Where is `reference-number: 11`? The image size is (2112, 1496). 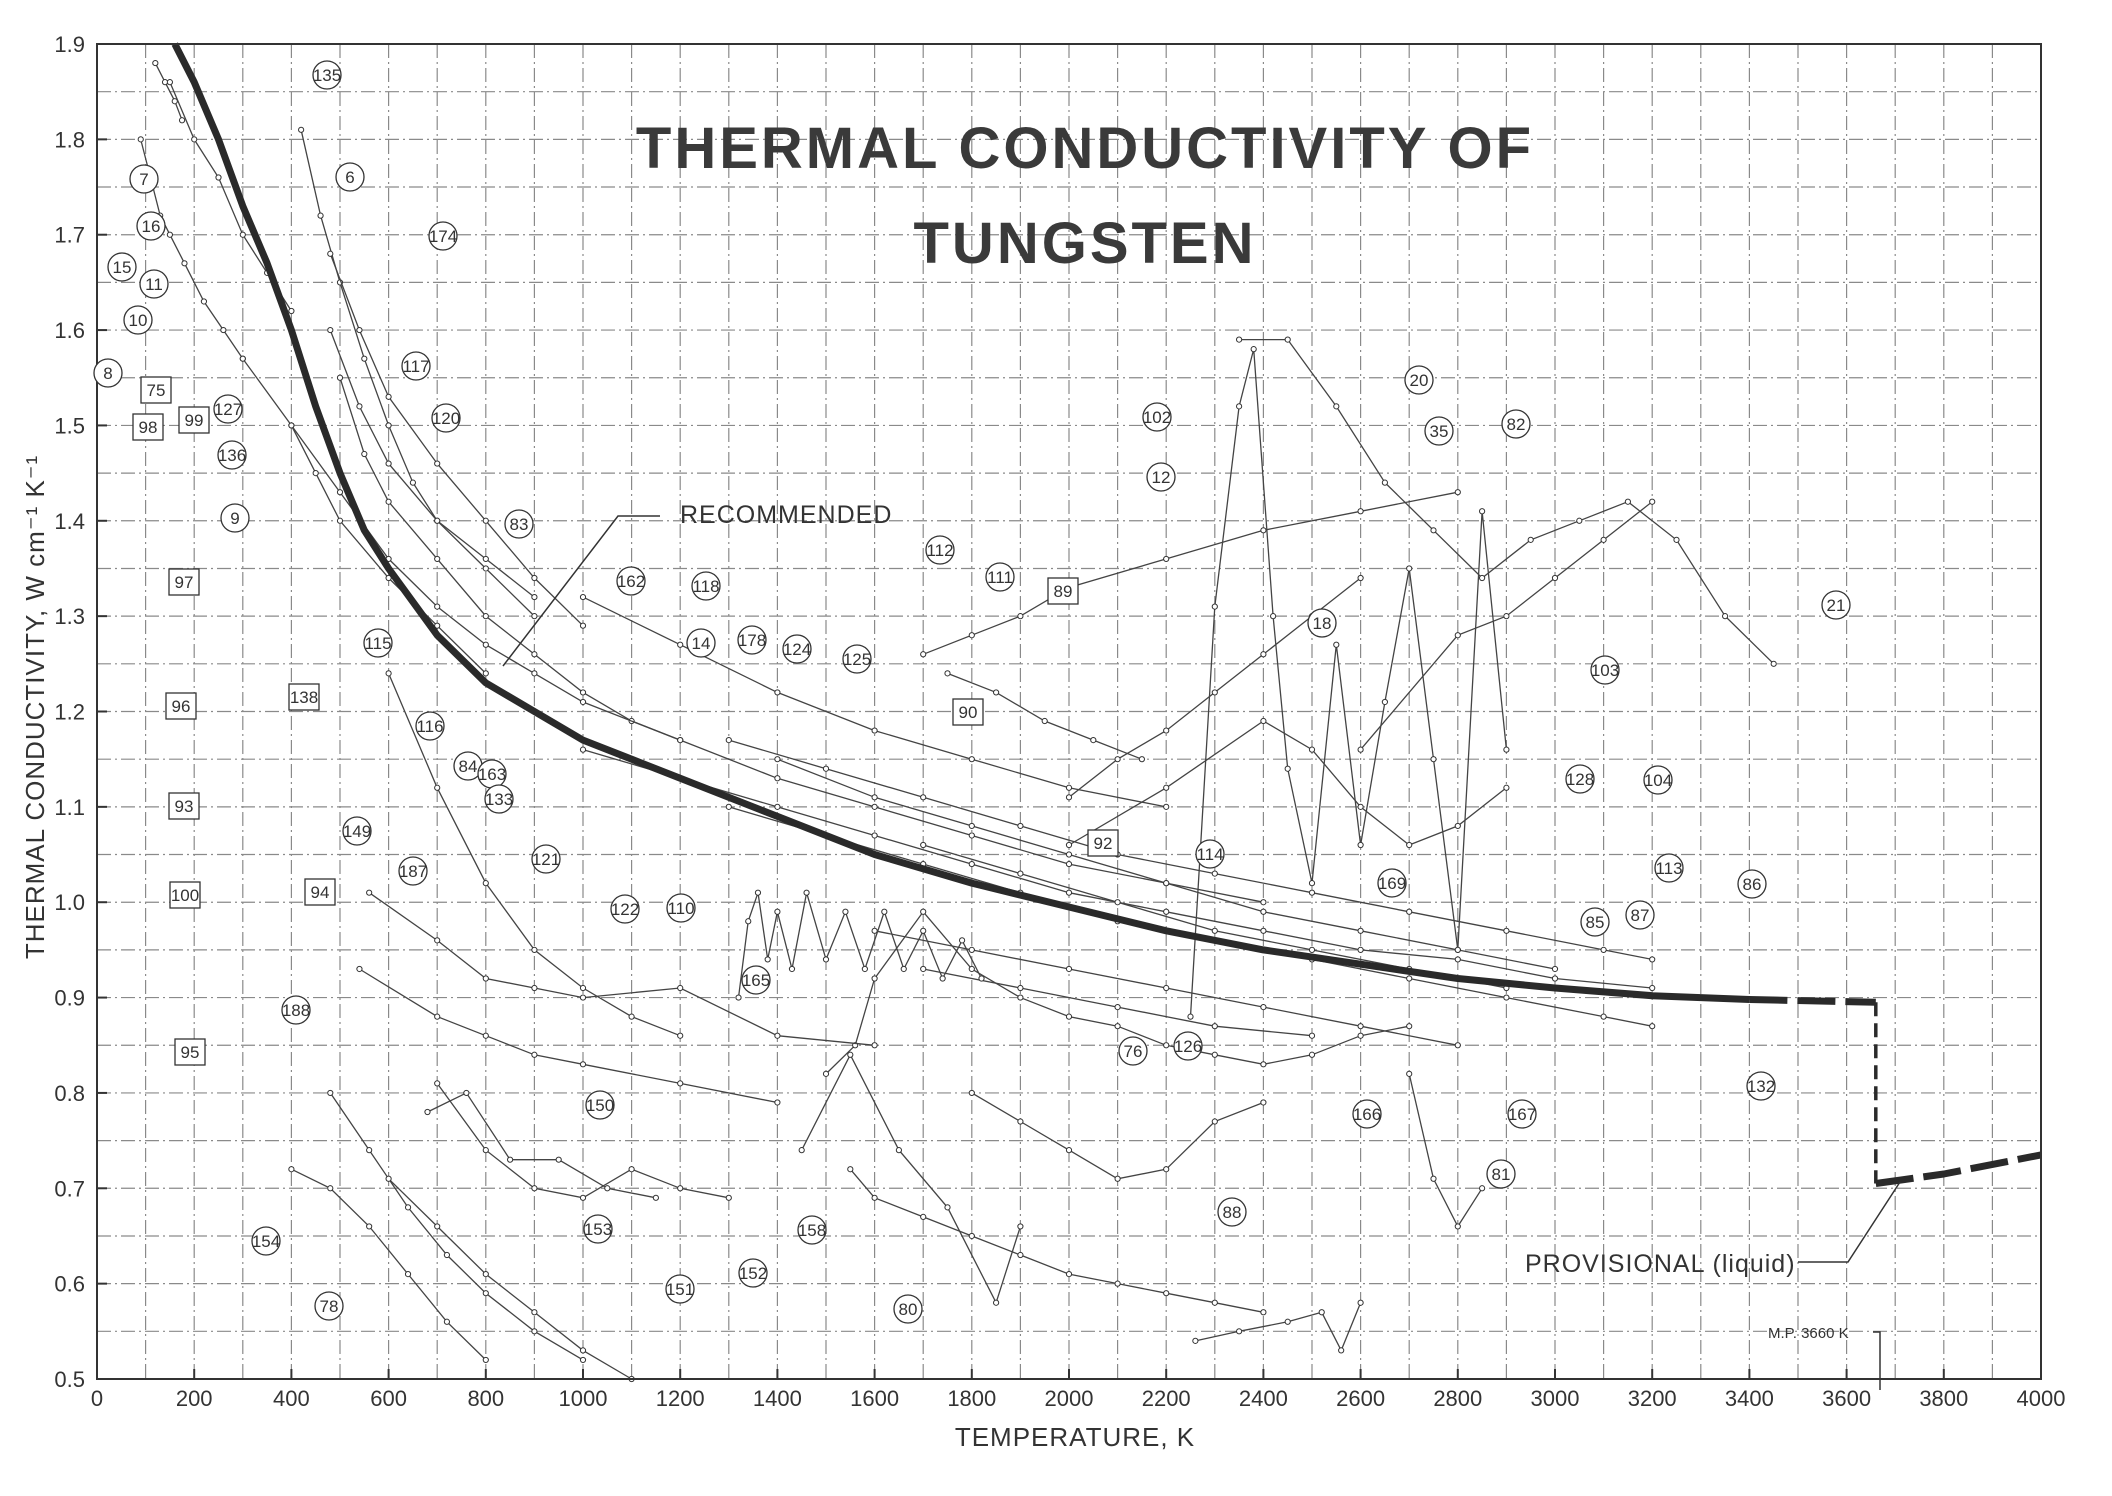 reference-number: 11 is located at coordinates (154, 284).